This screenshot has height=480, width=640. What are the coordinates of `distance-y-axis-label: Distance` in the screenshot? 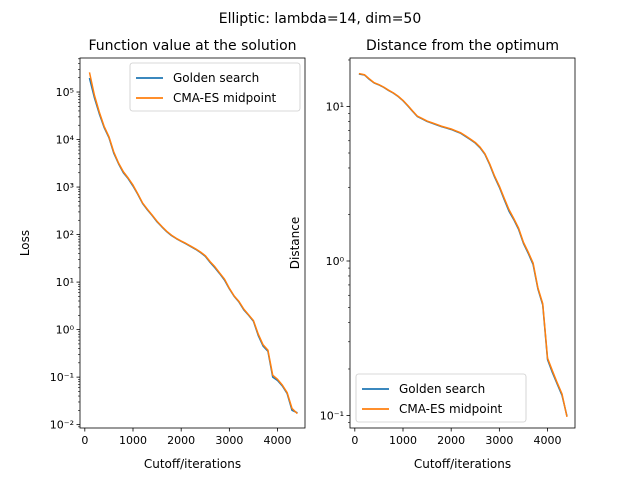 It's located at (295, 243).